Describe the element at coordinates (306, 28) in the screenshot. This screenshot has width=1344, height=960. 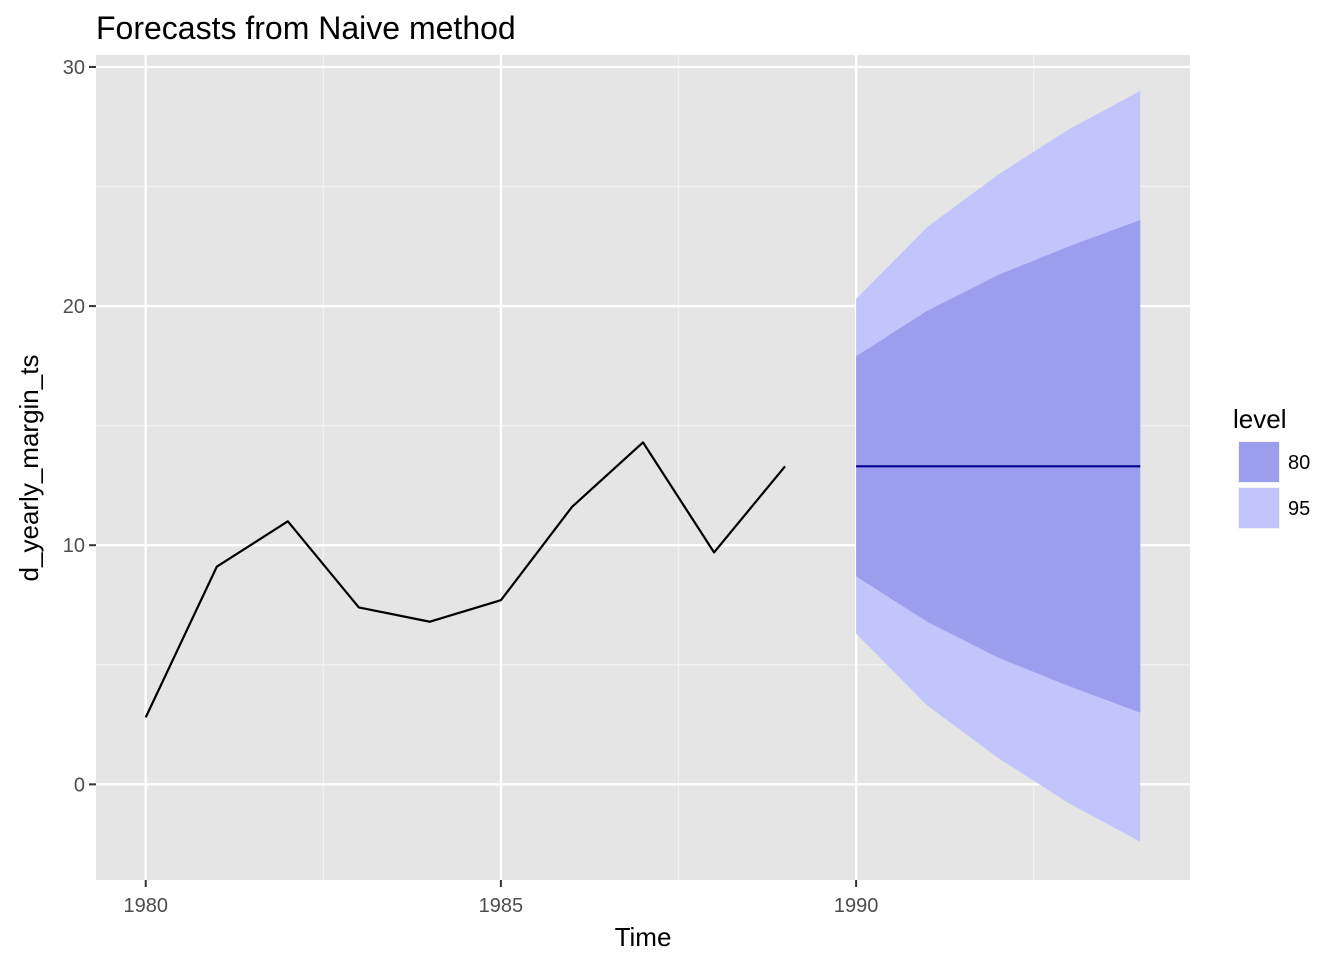
I see `chart-title: Forecasts from Naive method` at that location.